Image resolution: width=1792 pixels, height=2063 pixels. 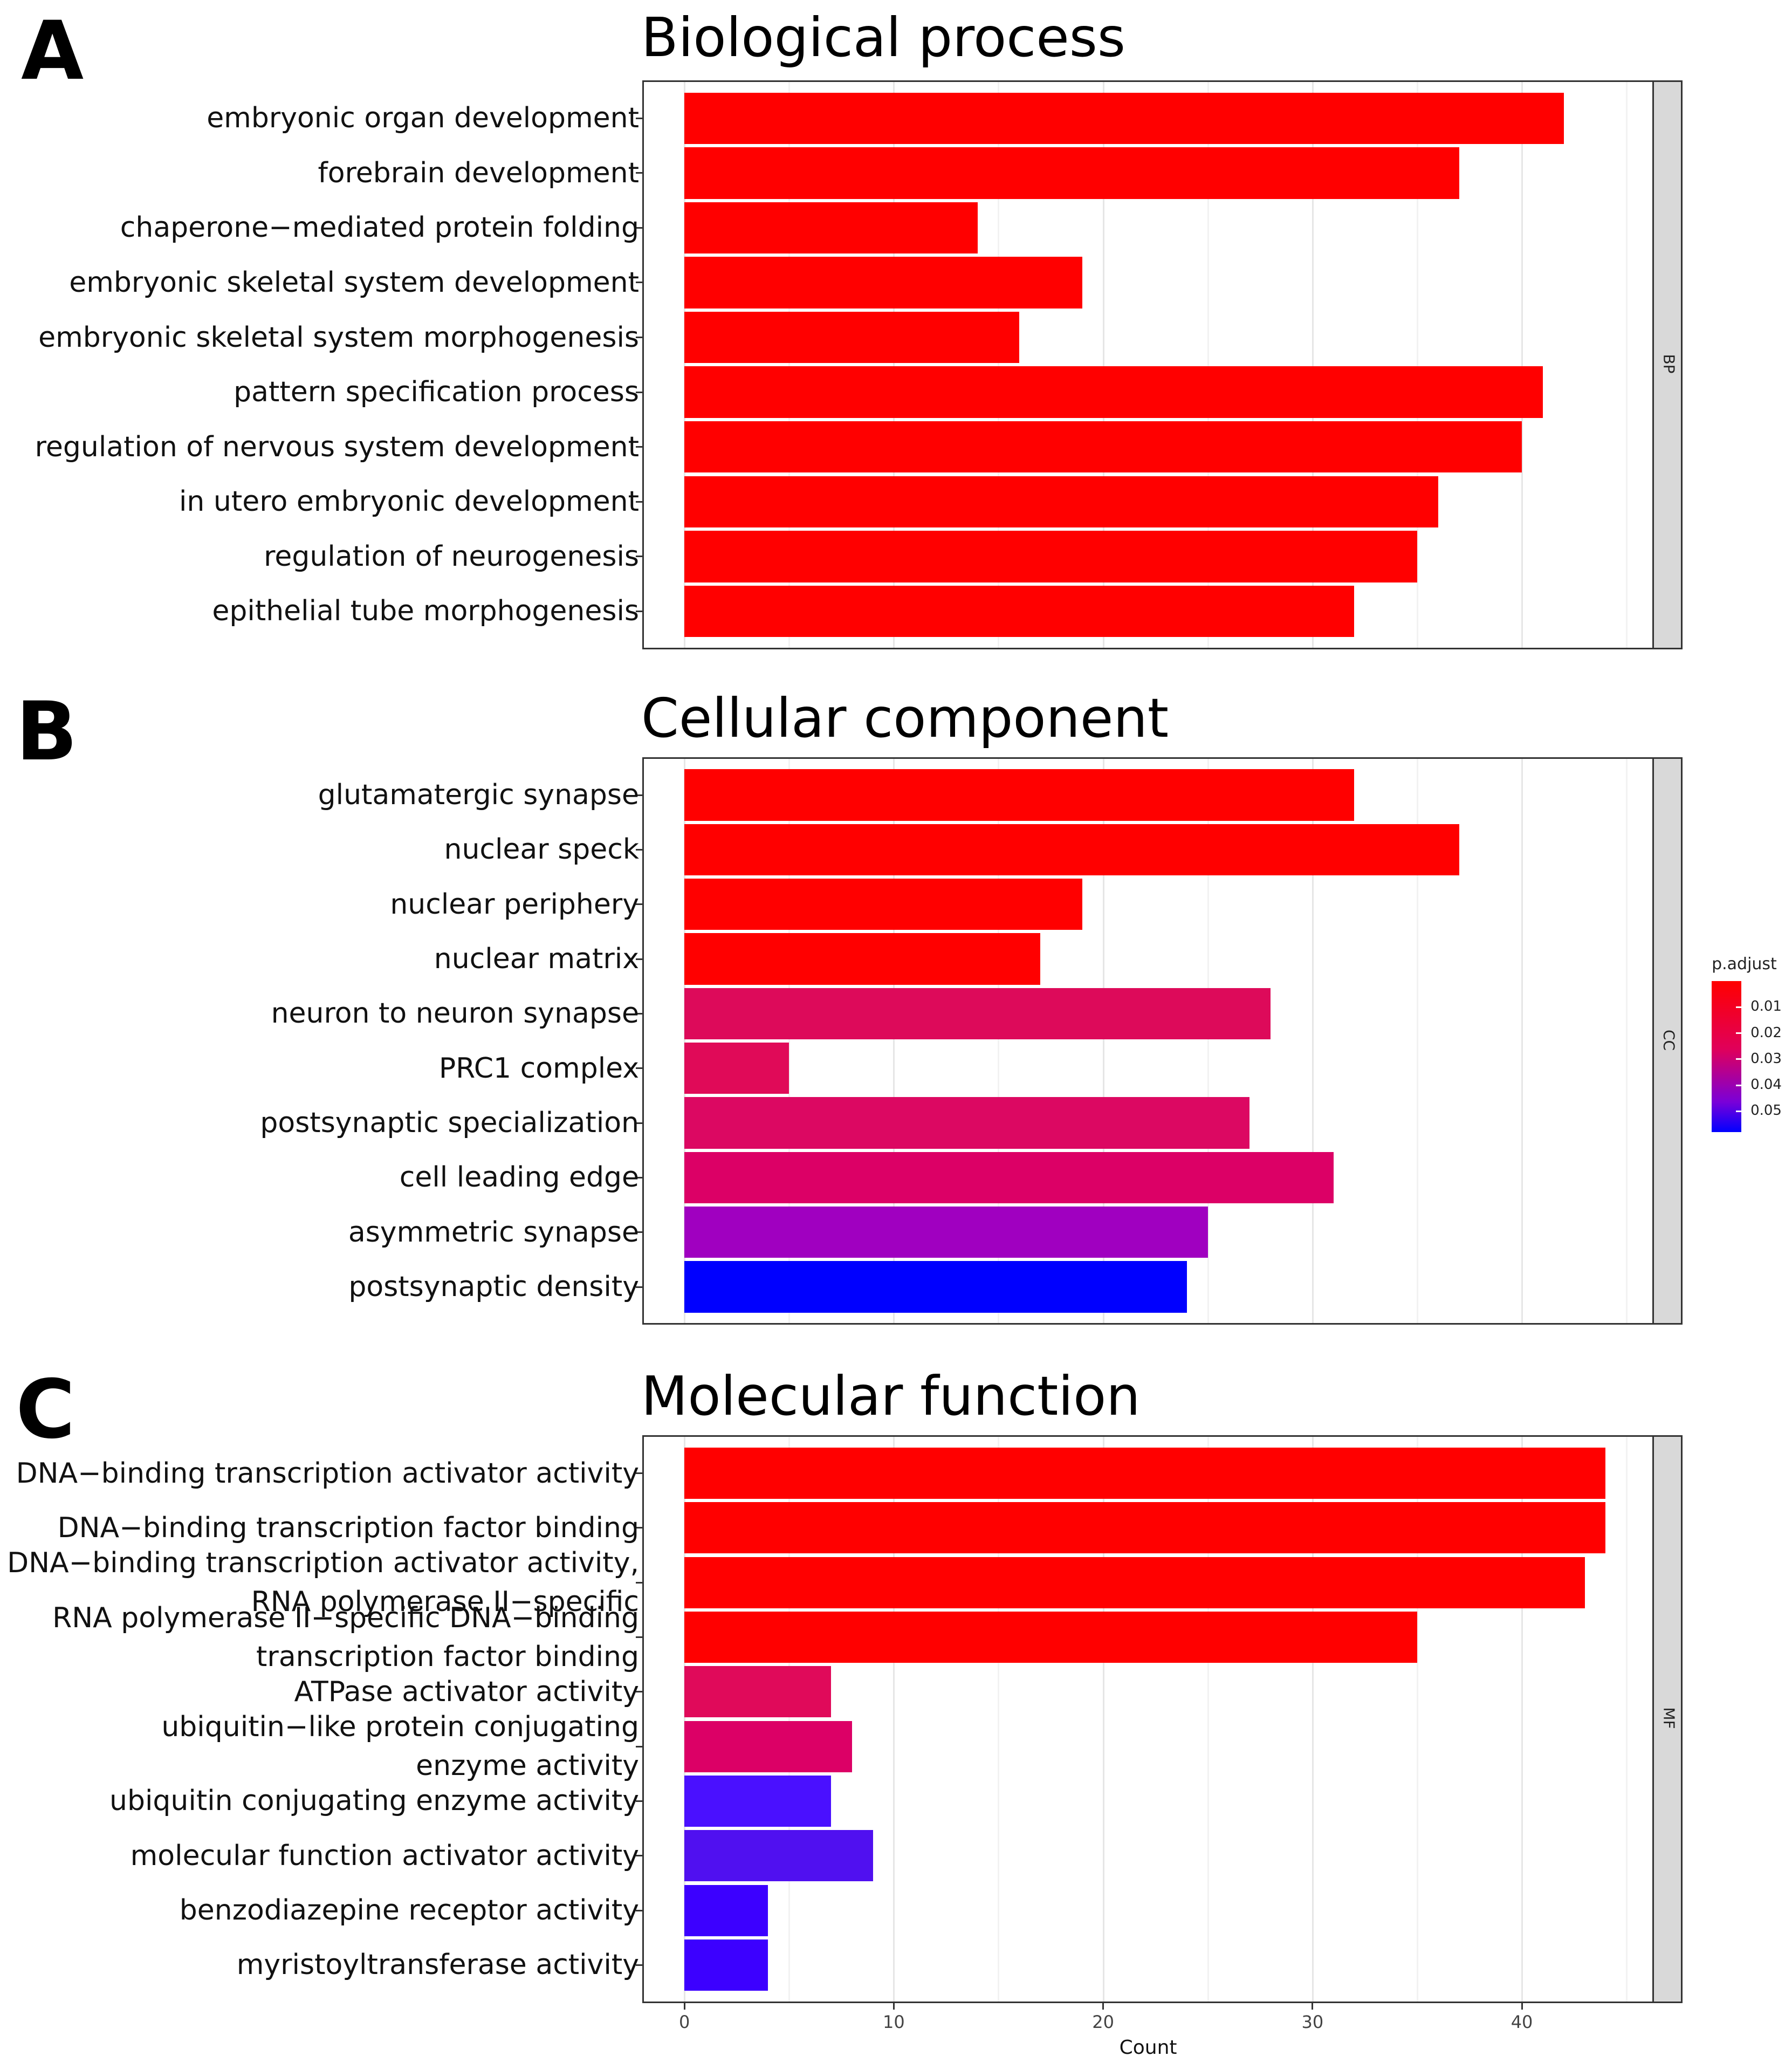 What do you see at coordinates (1148, 2047) in the screenshot?
I see `x-axis-title: Count` at bounding box center [1148, 2047].